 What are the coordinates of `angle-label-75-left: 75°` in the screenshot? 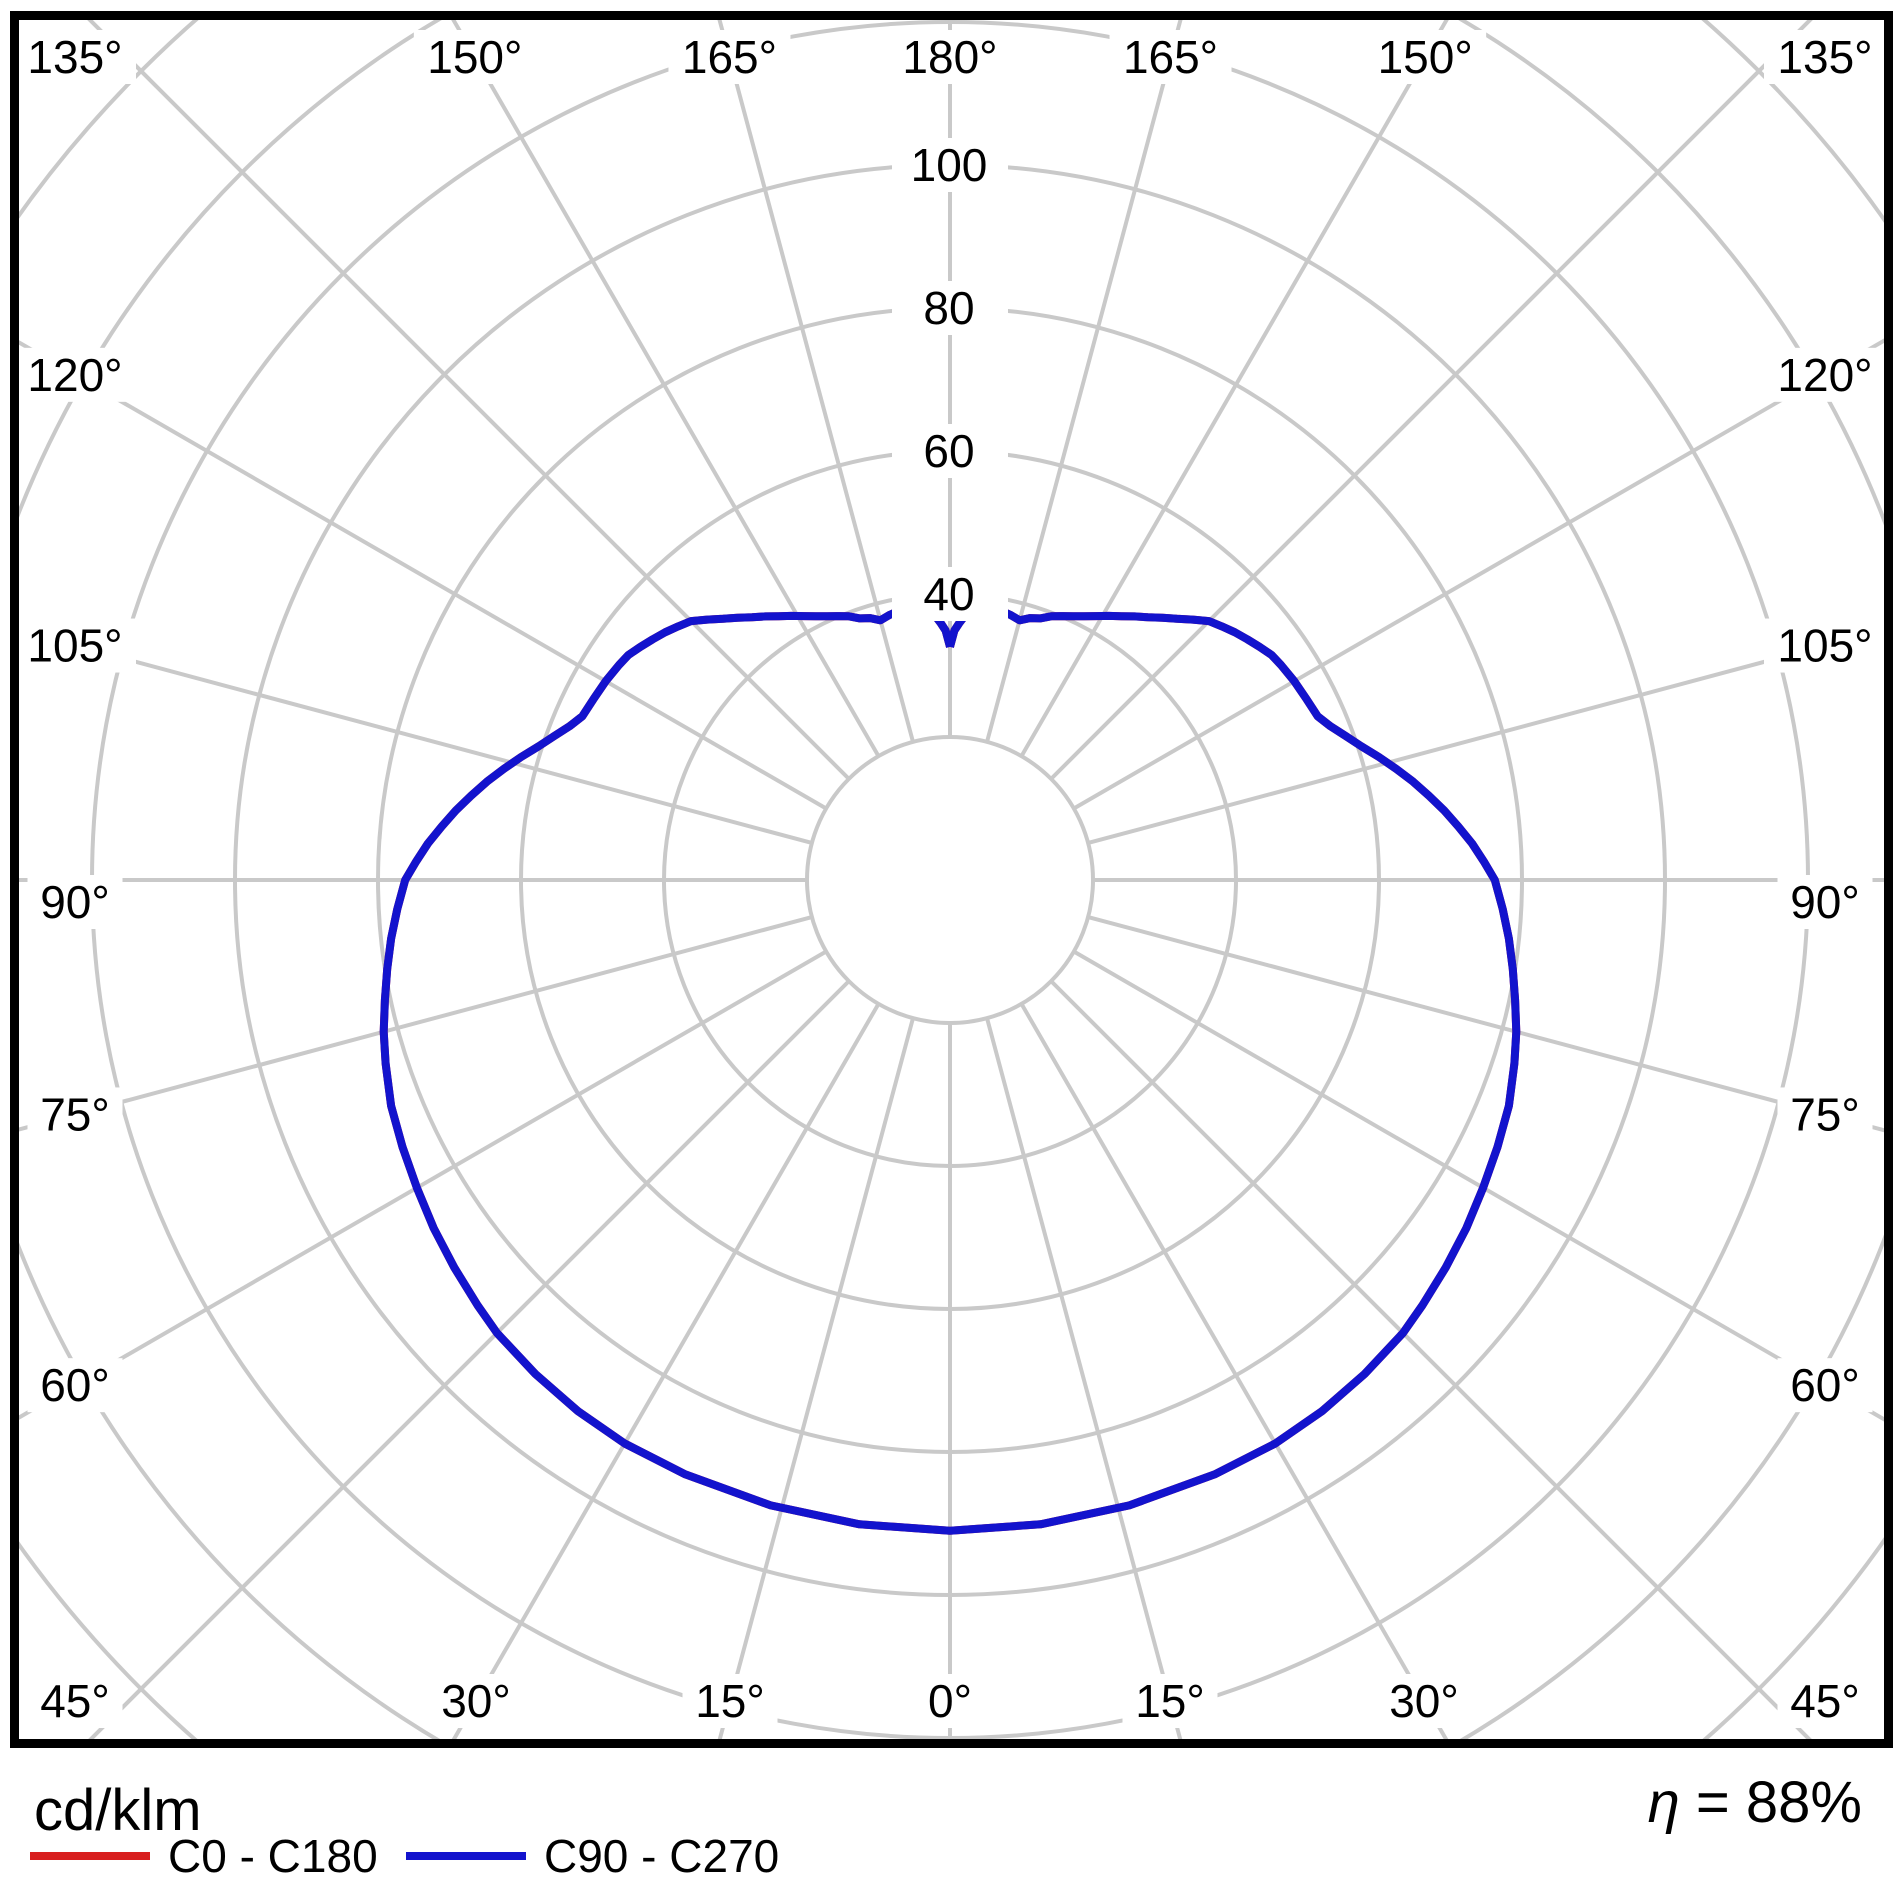 It's located at (75, 1114).